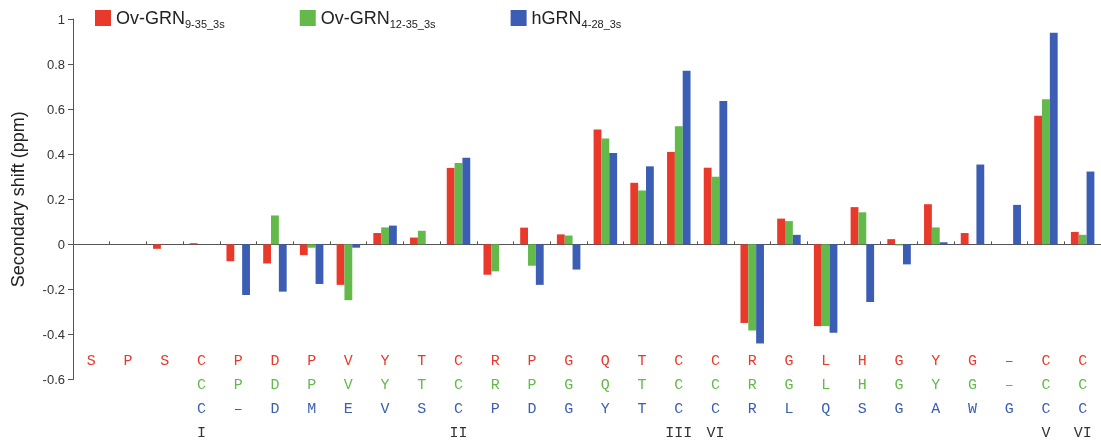  What do you see at coordinates (18, 199) in the screenshot?
I see `y-axis-title: Secondary shift (ppm)` at bounding box center [18, 199].